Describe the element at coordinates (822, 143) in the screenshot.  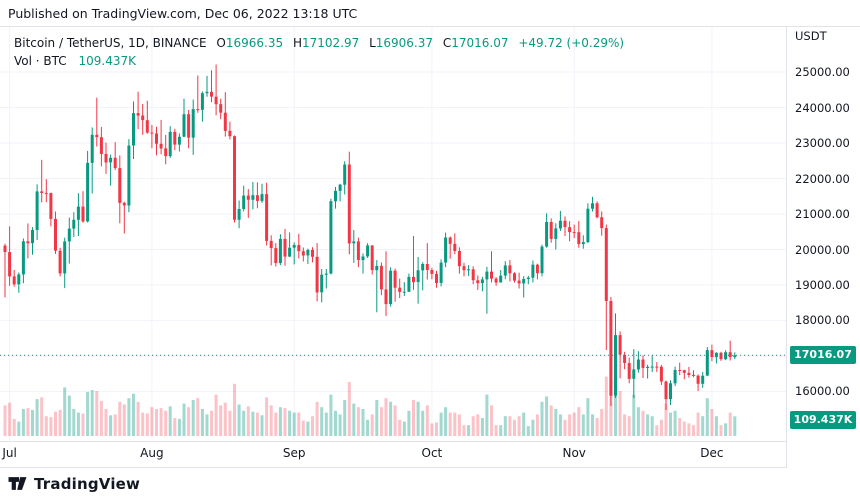
I see `price-axis-label: 23000.00` at that location.